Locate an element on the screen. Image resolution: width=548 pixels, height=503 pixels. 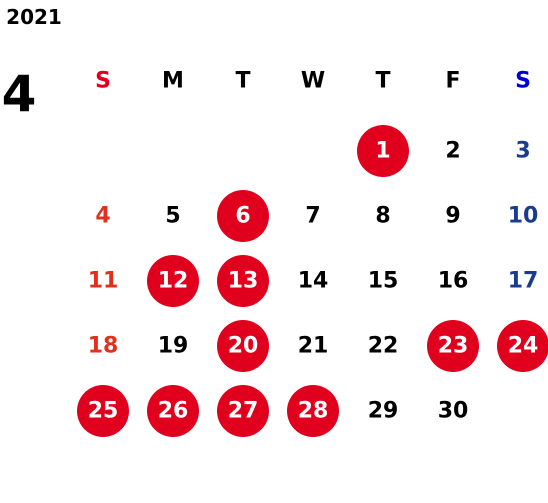
day-number: 25 is located at coordinates (103, 411).